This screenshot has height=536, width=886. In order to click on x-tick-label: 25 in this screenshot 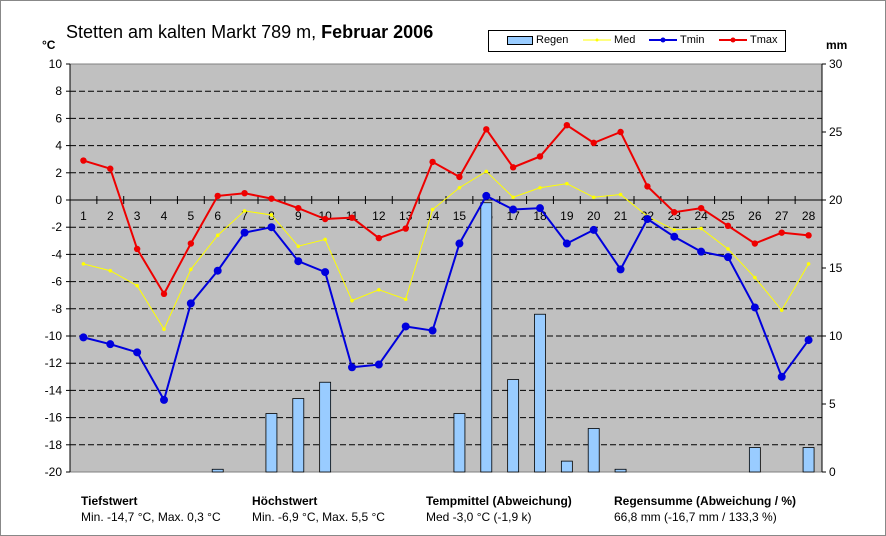, I will do `click(728, 216)`.